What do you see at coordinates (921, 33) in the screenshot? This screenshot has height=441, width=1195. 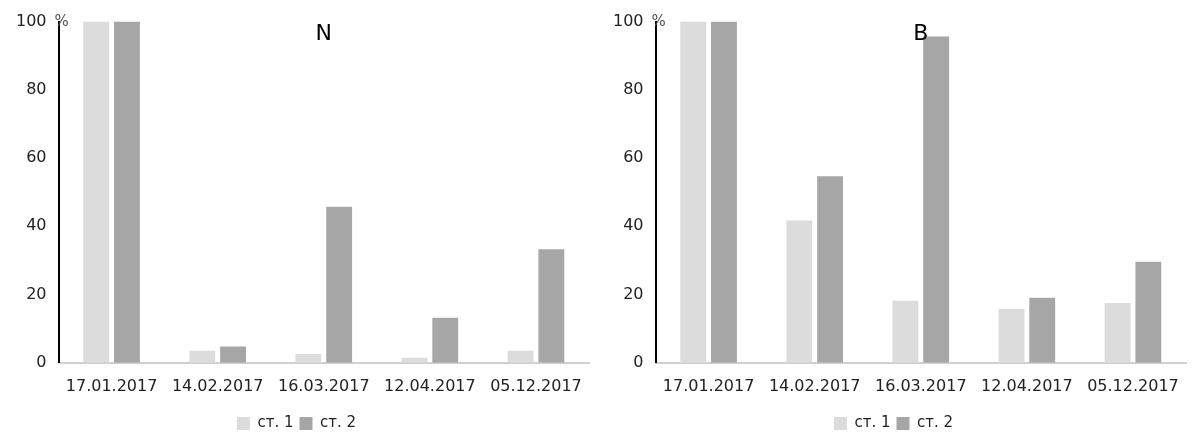 I see `chart-title: B` at bounding box center [921, 33].